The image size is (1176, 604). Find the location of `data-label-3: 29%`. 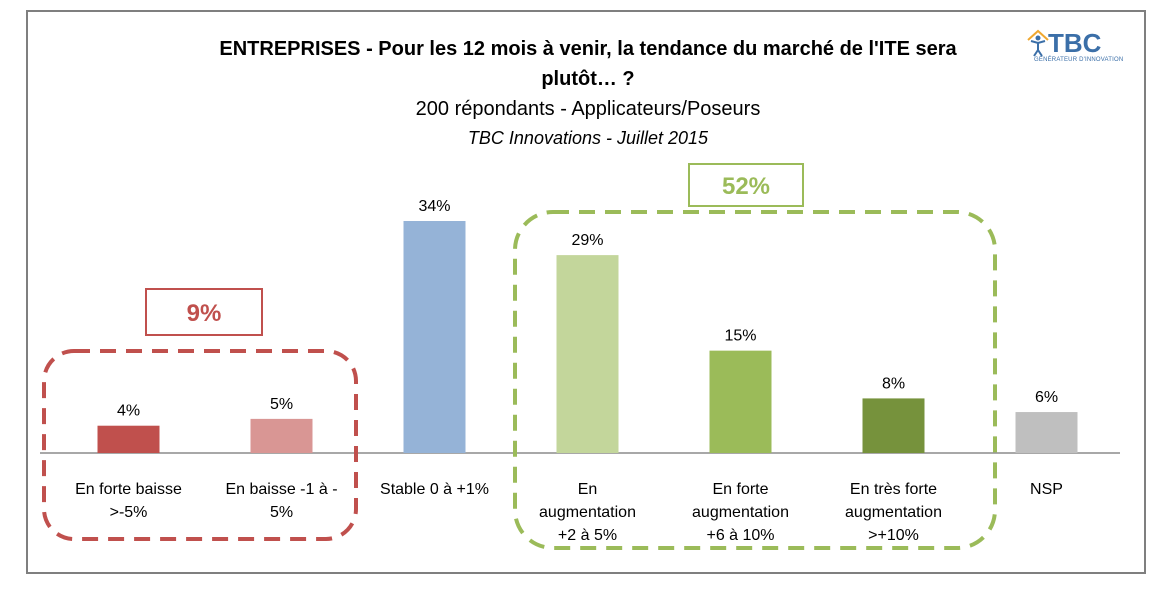

data-label-3: 29% is located at coordinates (587, 240).